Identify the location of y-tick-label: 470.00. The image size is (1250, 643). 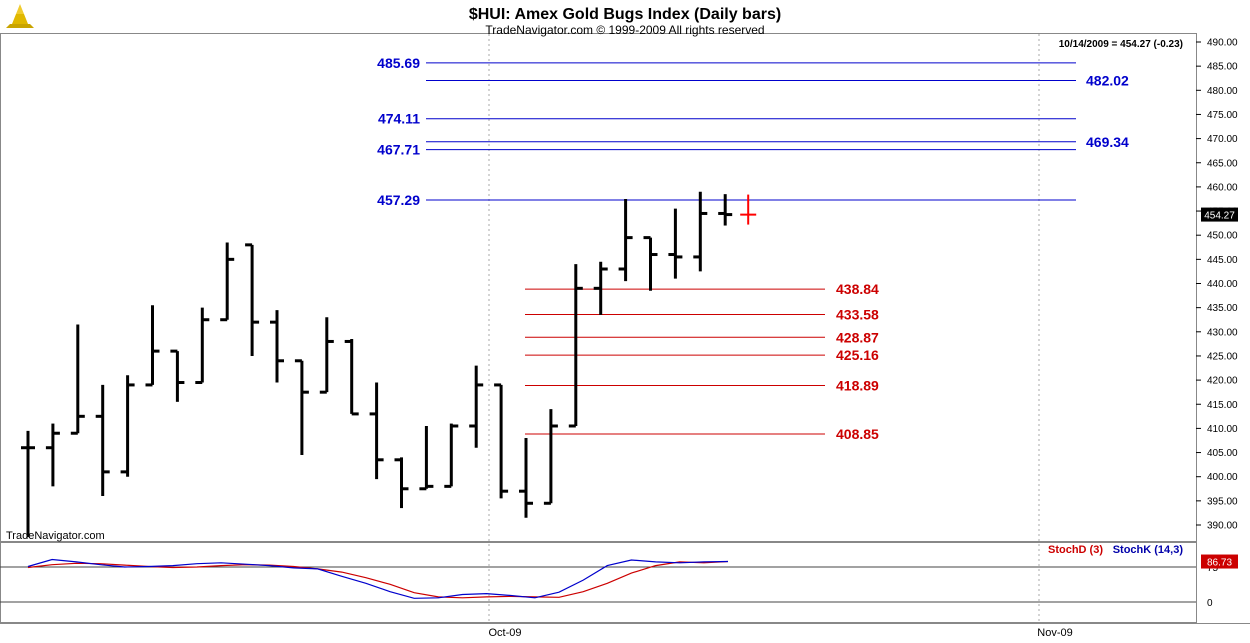
(1222, 139).